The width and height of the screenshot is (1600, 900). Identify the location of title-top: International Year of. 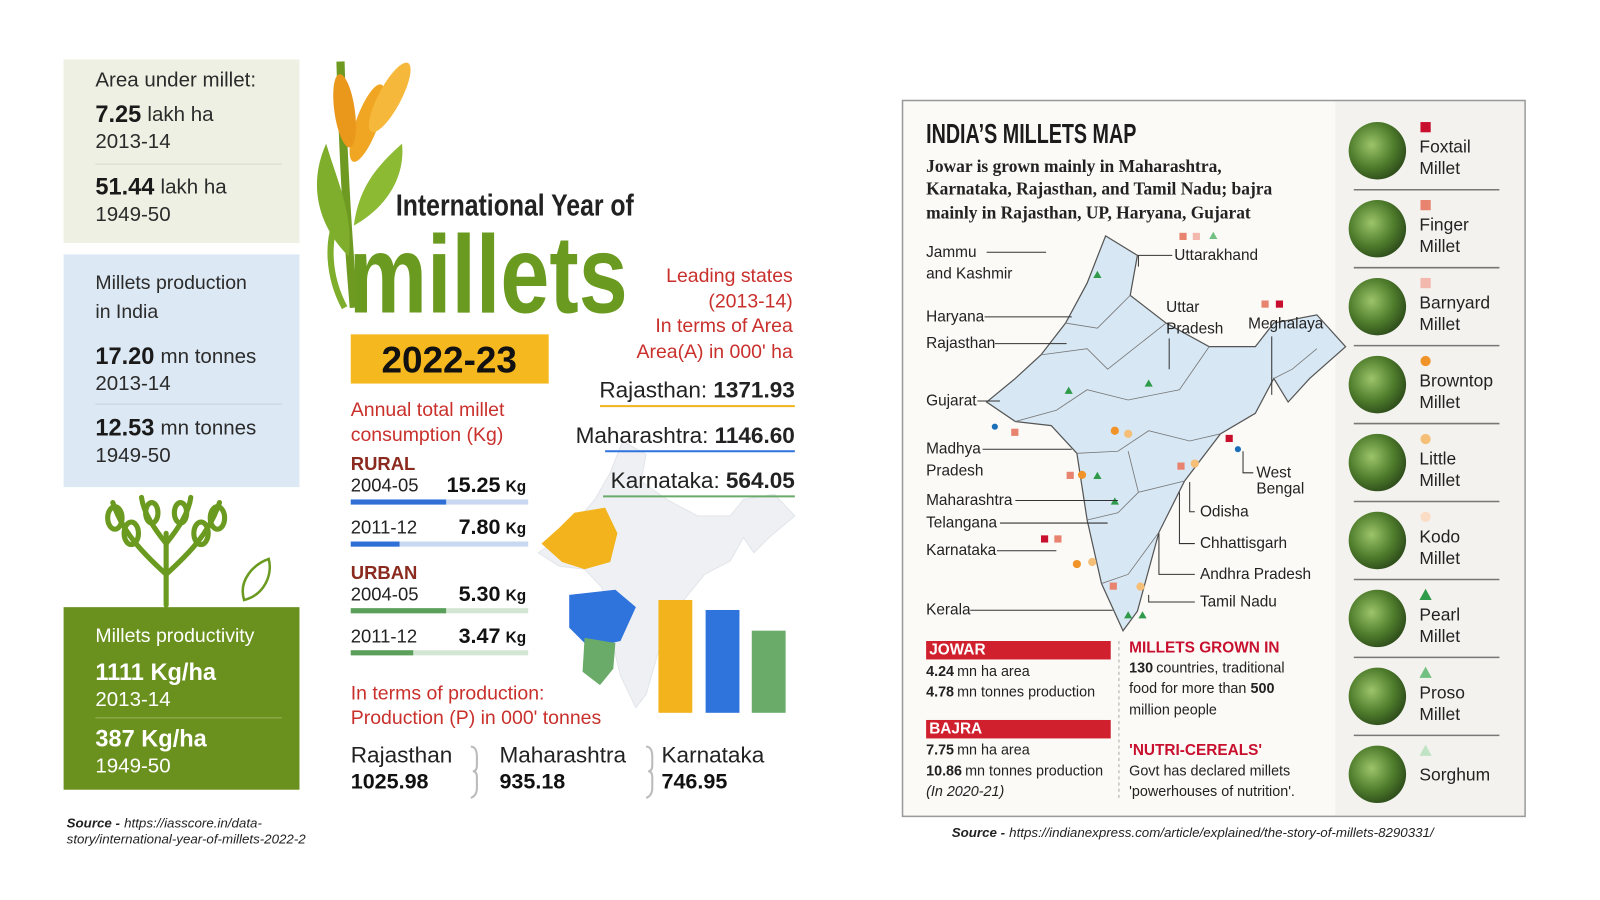
(515, 205).